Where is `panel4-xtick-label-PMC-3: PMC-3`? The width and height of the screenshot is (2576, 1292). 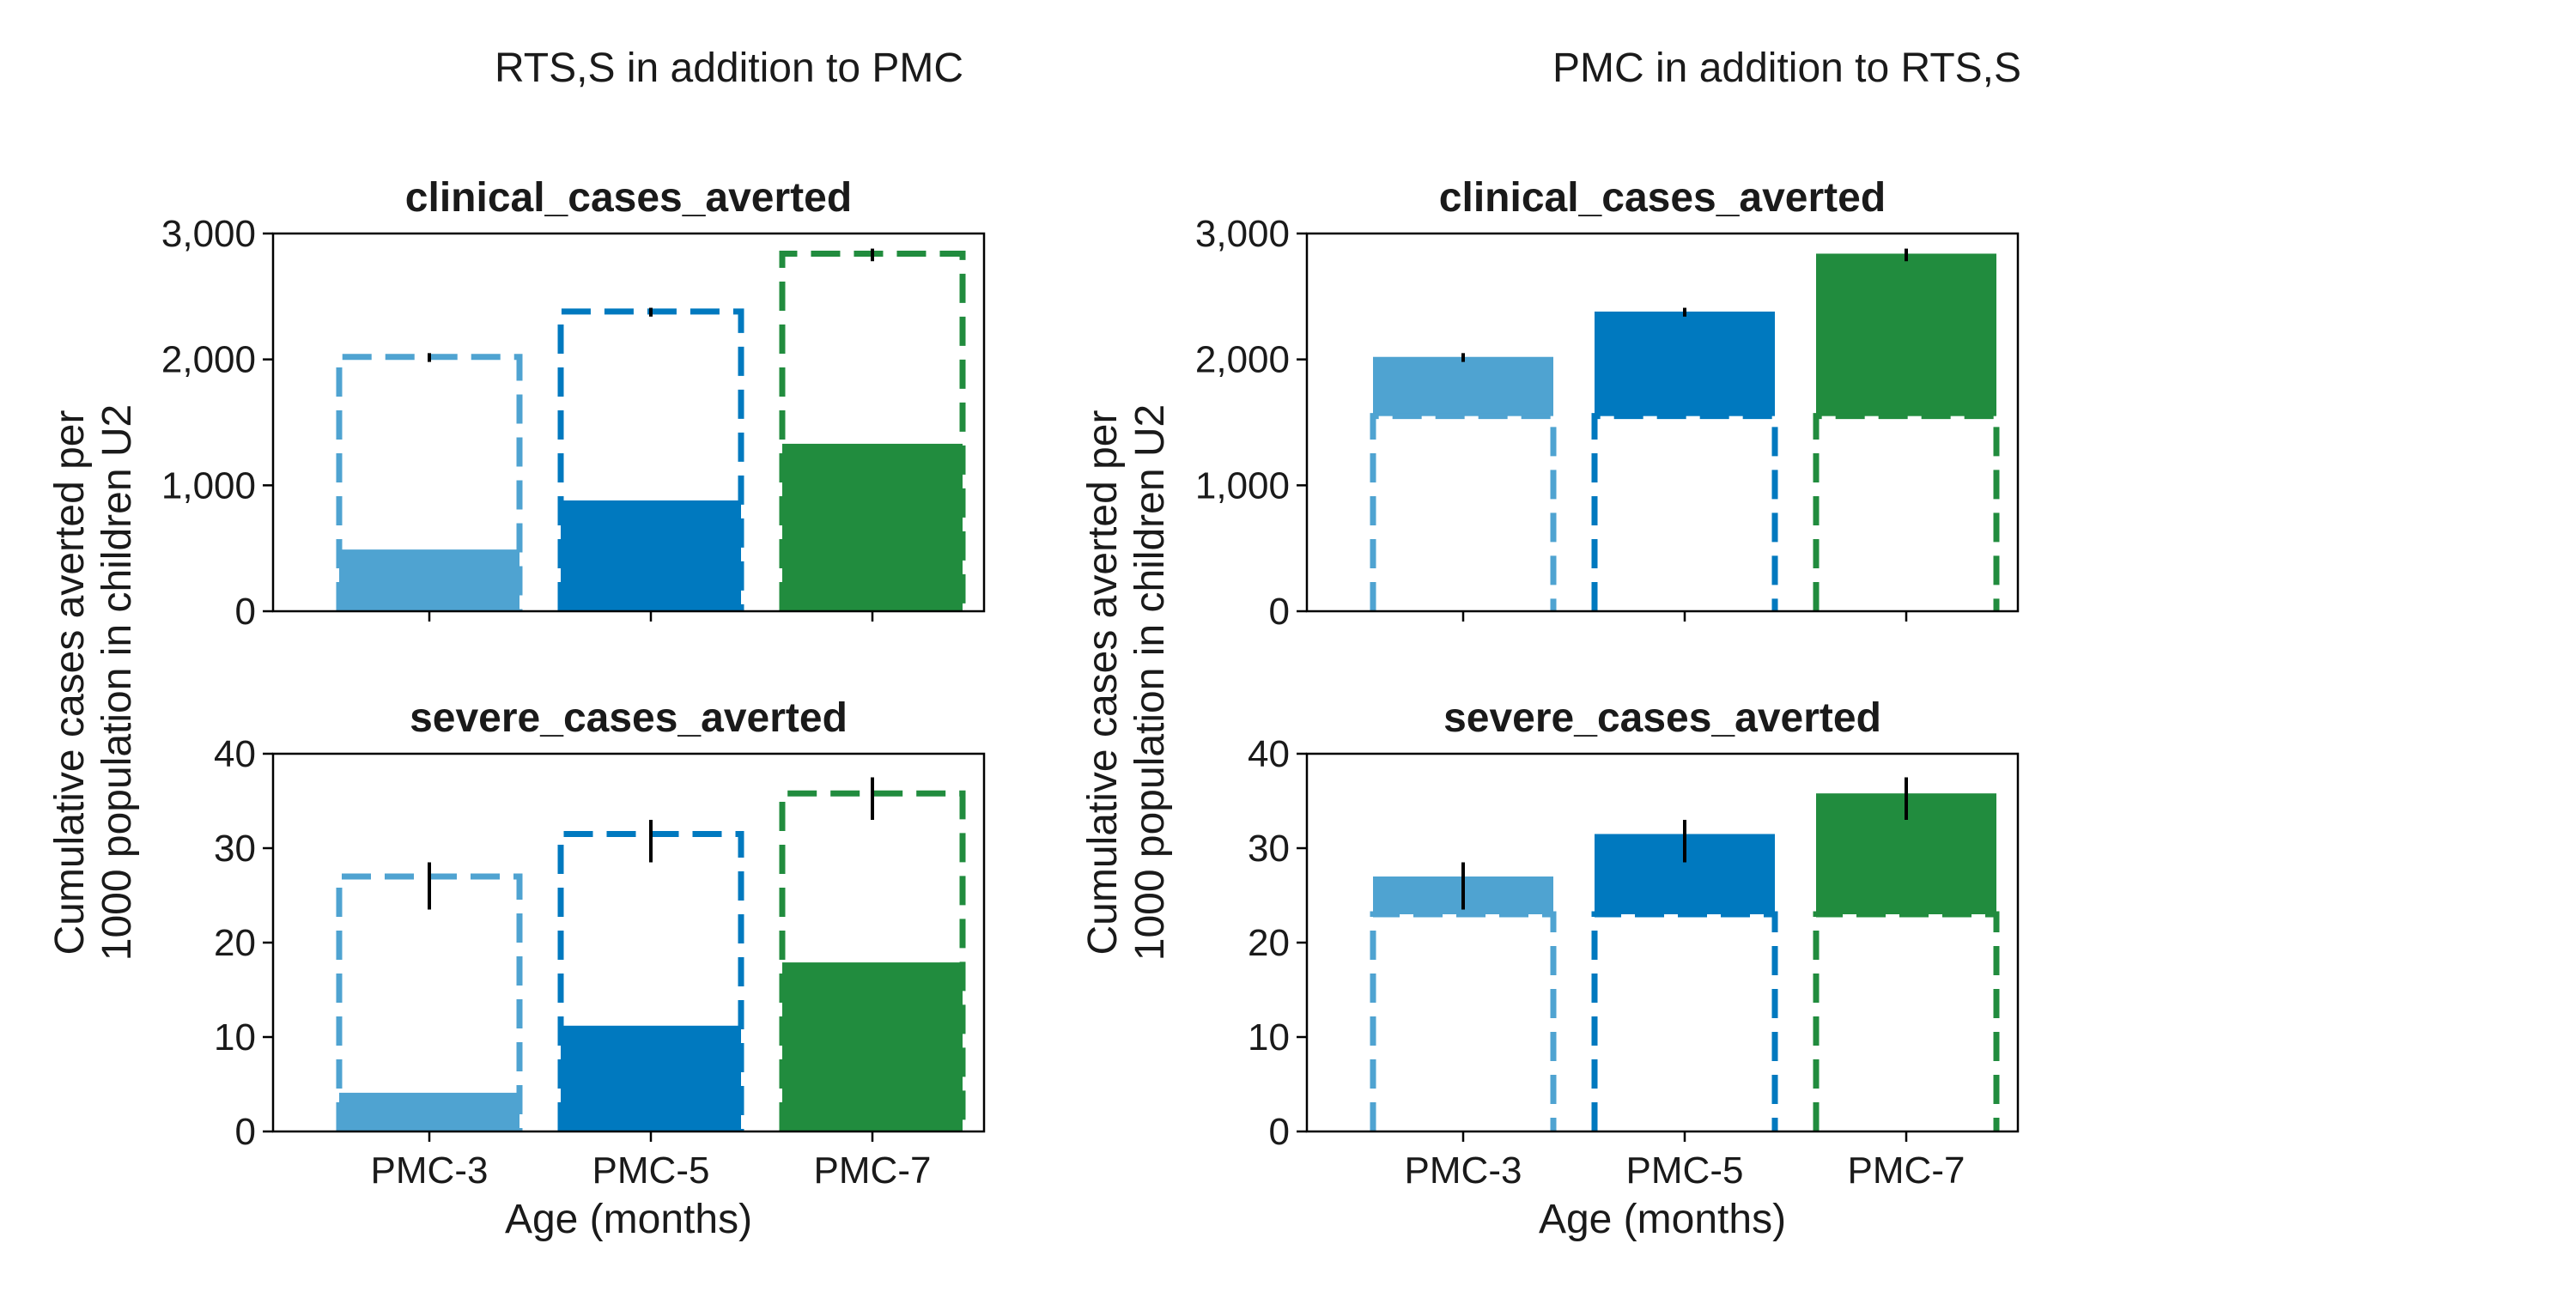 panel4-xtick-label-PMC-3: PMC-3 is located at coordinates (1463, 1170).